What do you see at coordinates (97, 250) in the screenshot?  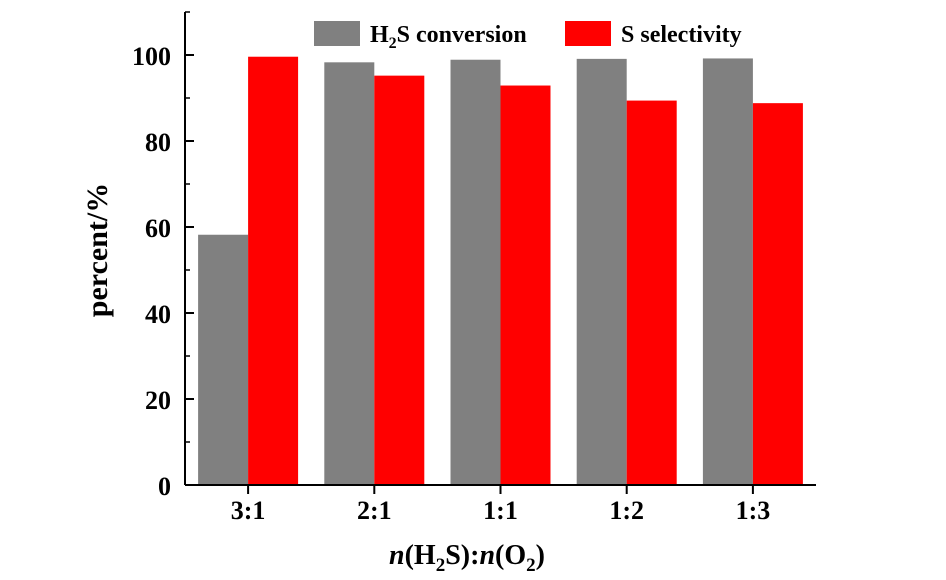 I see `y-axis-label: percent/%` at bounding box center [97, 250].